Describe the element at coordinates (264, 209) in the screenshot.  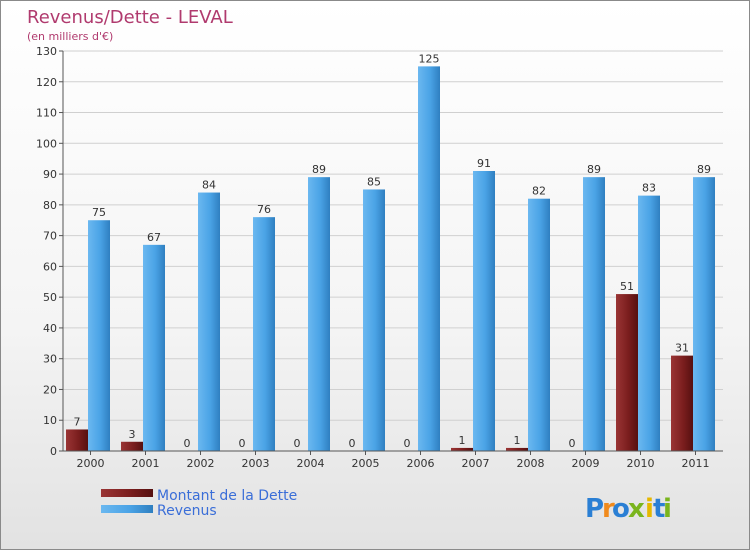
I see `data-label-revenus: 76` at that location.